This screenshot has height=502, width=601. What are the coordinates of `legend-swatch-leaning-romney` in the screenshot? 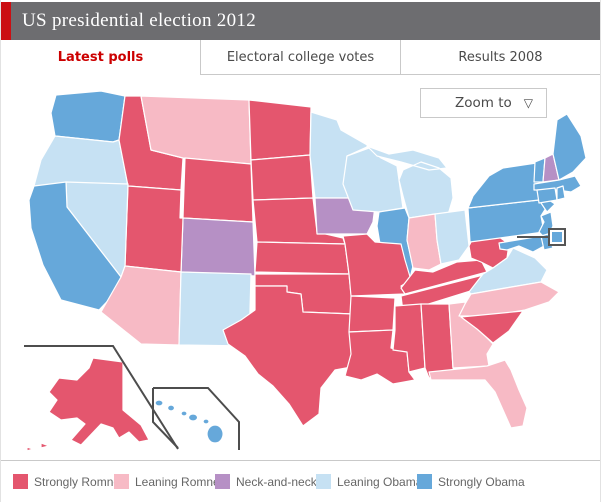 It's located at (121, 481).